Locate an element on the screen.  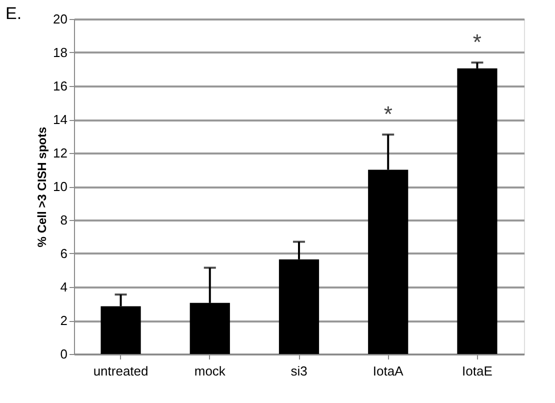
x-tick-label: untreated is located at coordinates (120, 371).